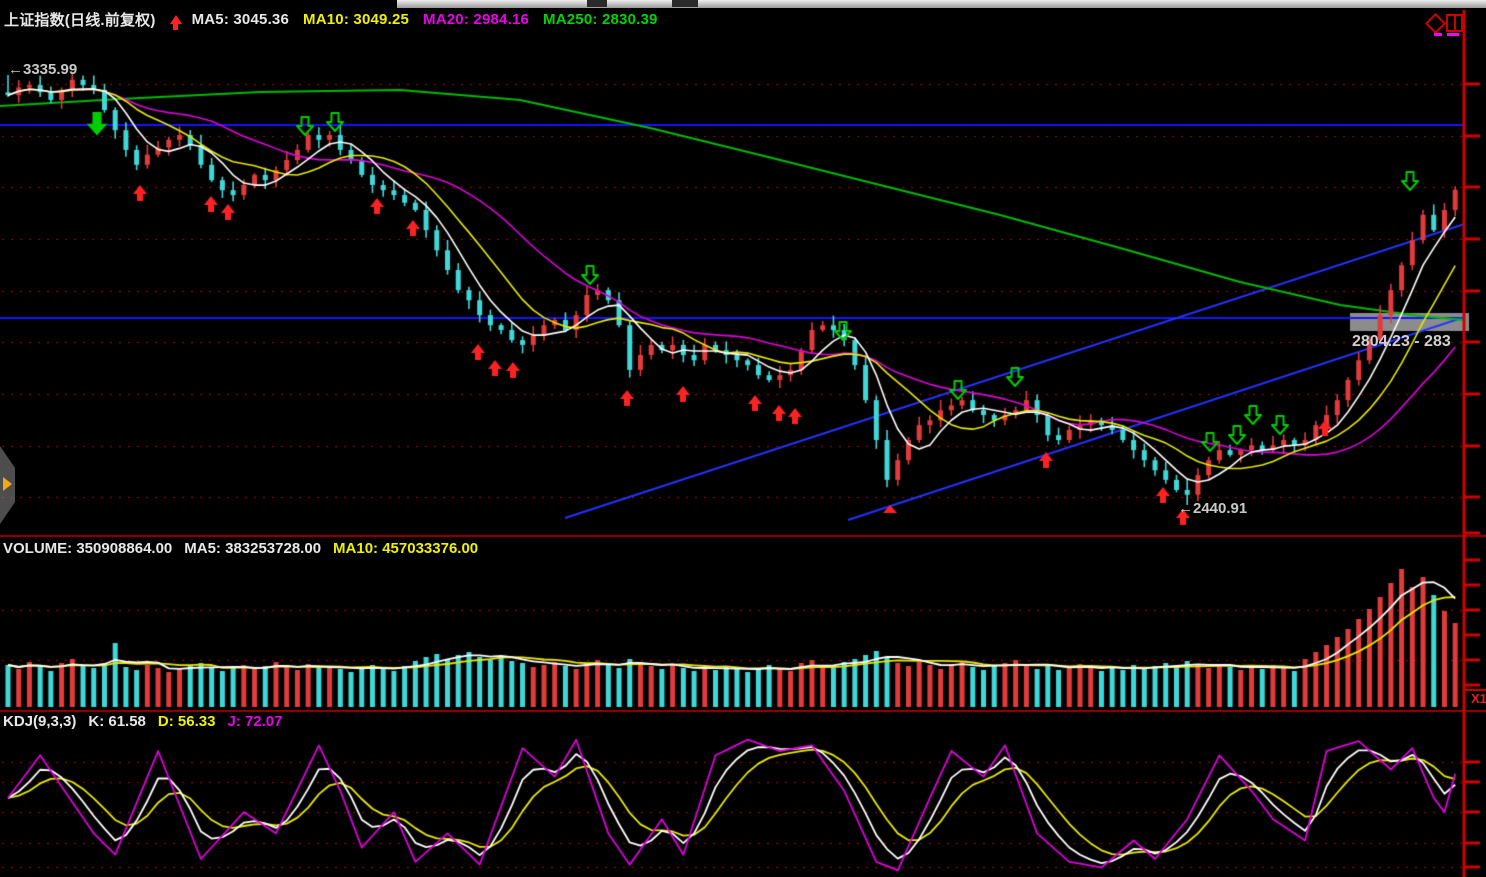  I want to click on zone-range-label: 2804.23 - 283, so click(1401, 341).